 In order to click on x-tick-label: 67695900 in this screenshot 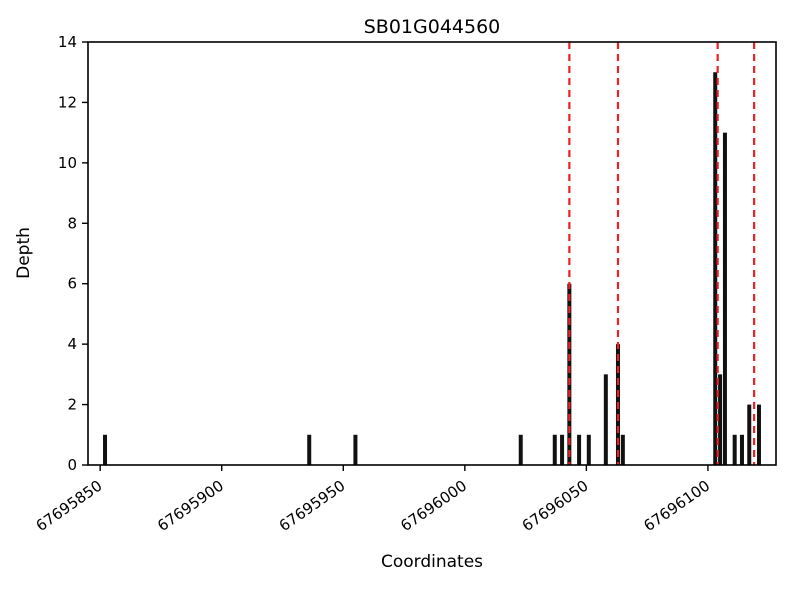, I will do `click(190, 506)`.